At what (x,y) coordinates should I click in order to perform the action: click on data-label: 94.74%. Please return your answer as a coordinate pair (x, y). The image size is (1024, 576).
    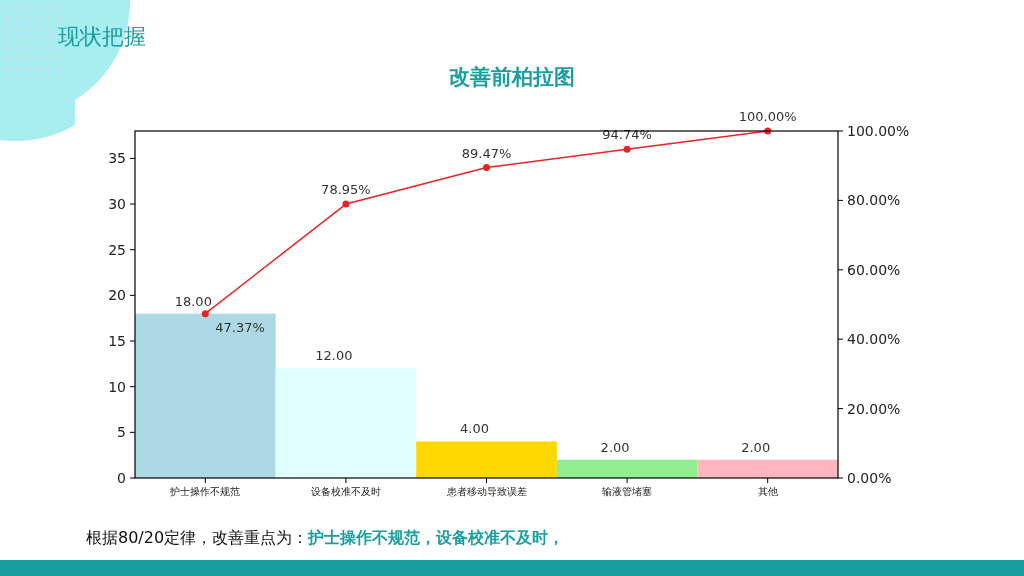
    Looking at the image, I should click on (627, 135).